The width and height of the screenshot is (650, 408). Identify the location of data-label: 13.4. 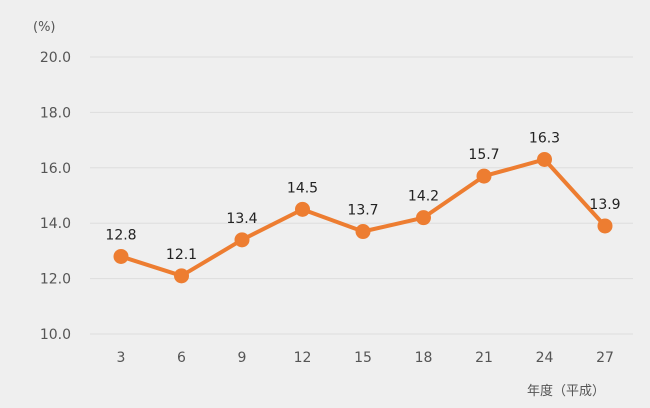
(241, 219).